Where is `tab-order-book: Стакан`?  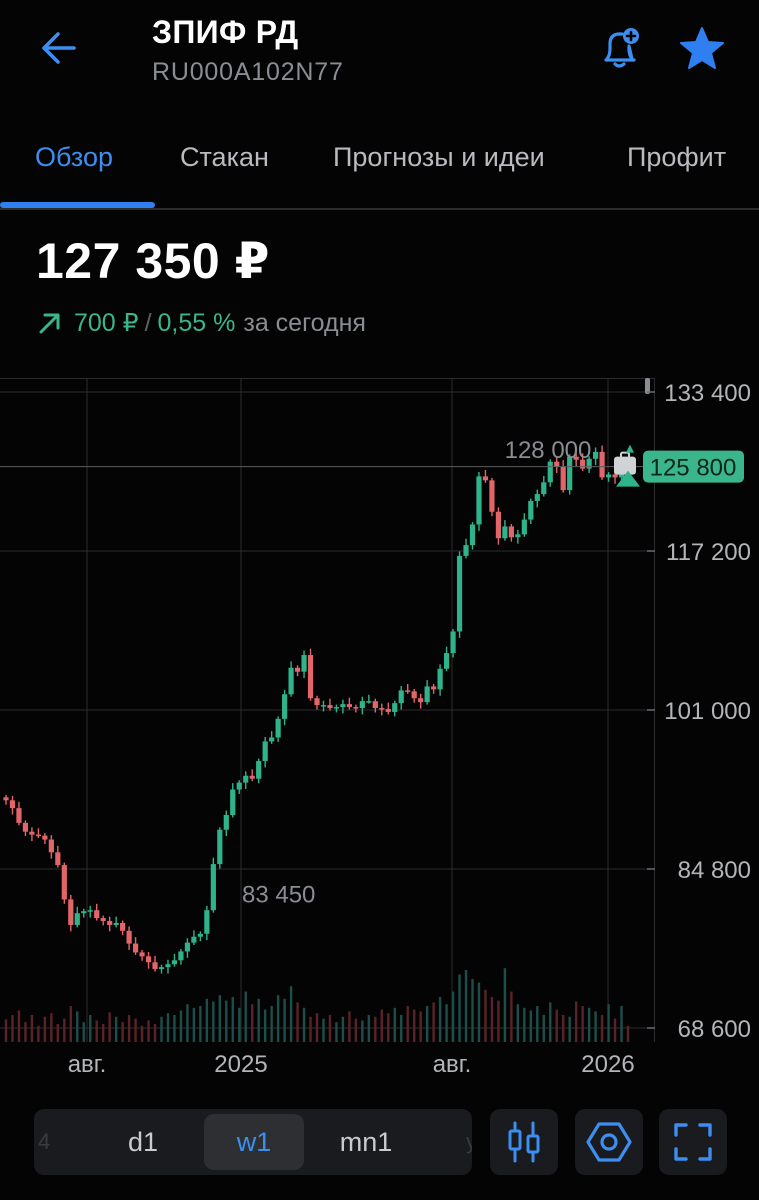 tab-order-book: Стакан is located at coordinates (224, 157).